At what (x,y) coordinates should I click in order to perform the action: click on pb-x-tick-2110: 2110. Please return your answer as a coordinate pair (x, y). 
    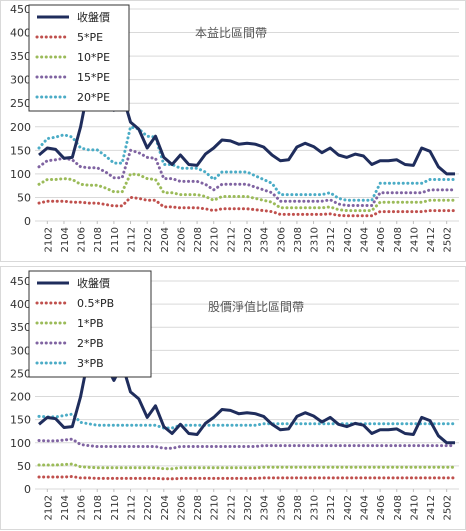
    Looking at the image, I should click on (115, 507).